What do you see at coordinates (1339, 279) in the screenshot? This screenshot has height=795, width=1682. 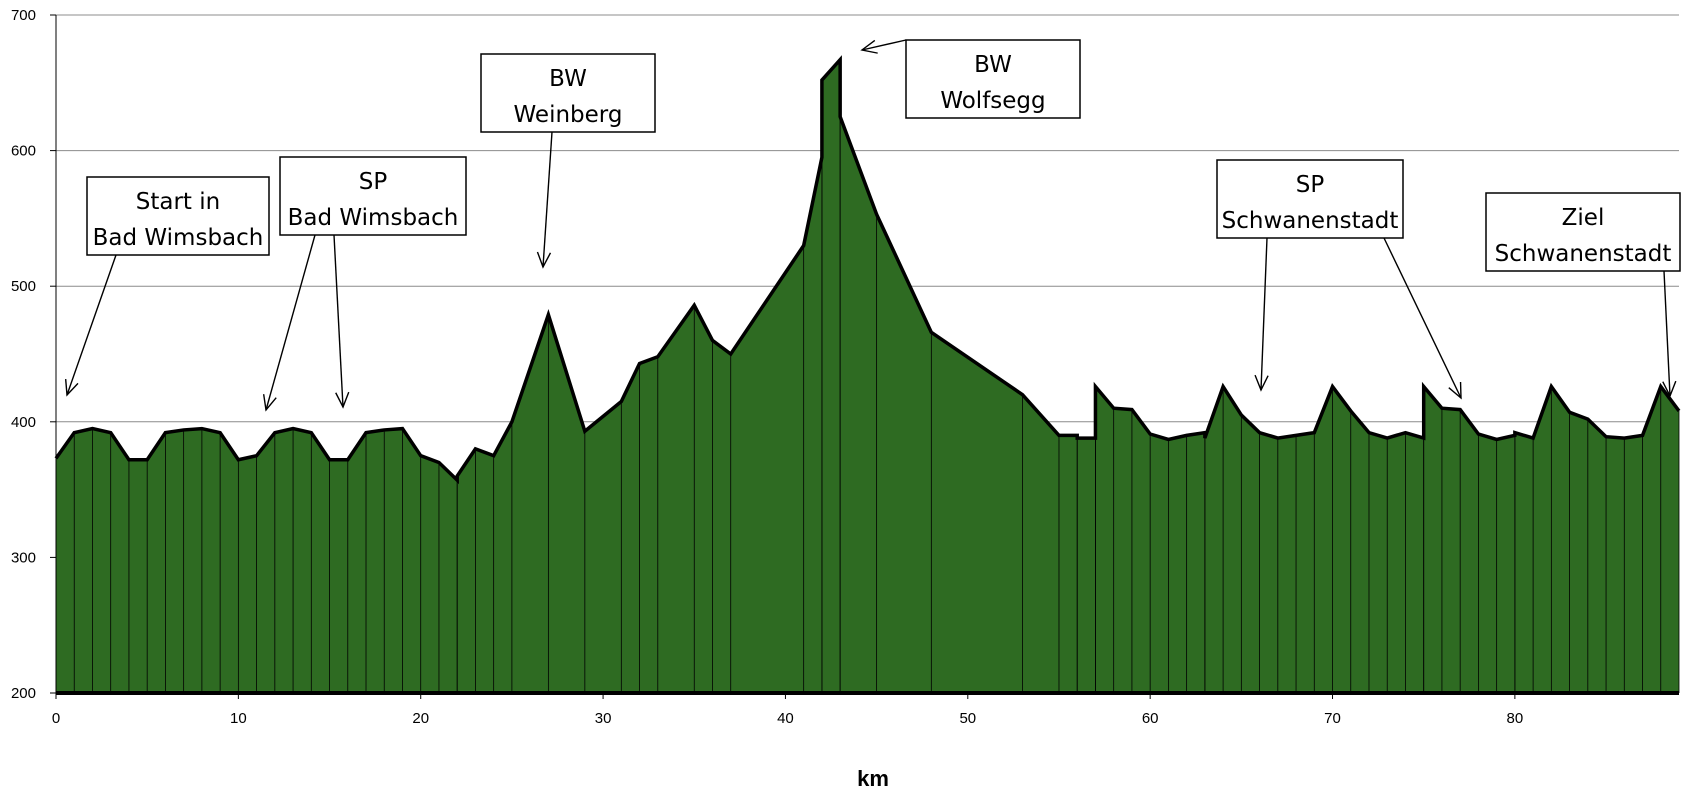 I see `callout-4: SP Schwanenstadt` at bounding box center [1339, 279].